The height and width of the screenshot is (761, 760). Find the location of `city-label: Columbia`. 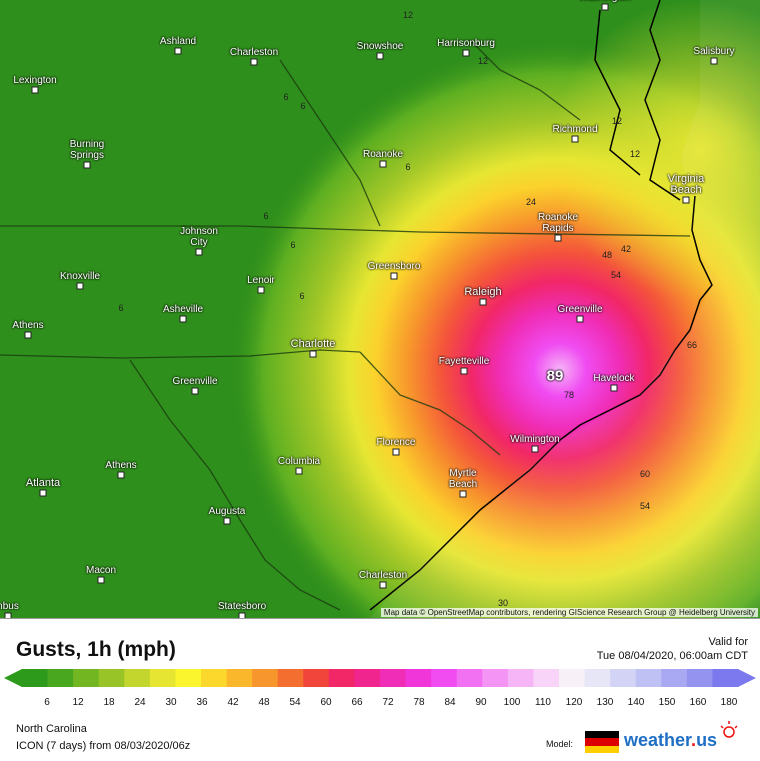

city-label: Columbia is located at coordinates (299, 461).